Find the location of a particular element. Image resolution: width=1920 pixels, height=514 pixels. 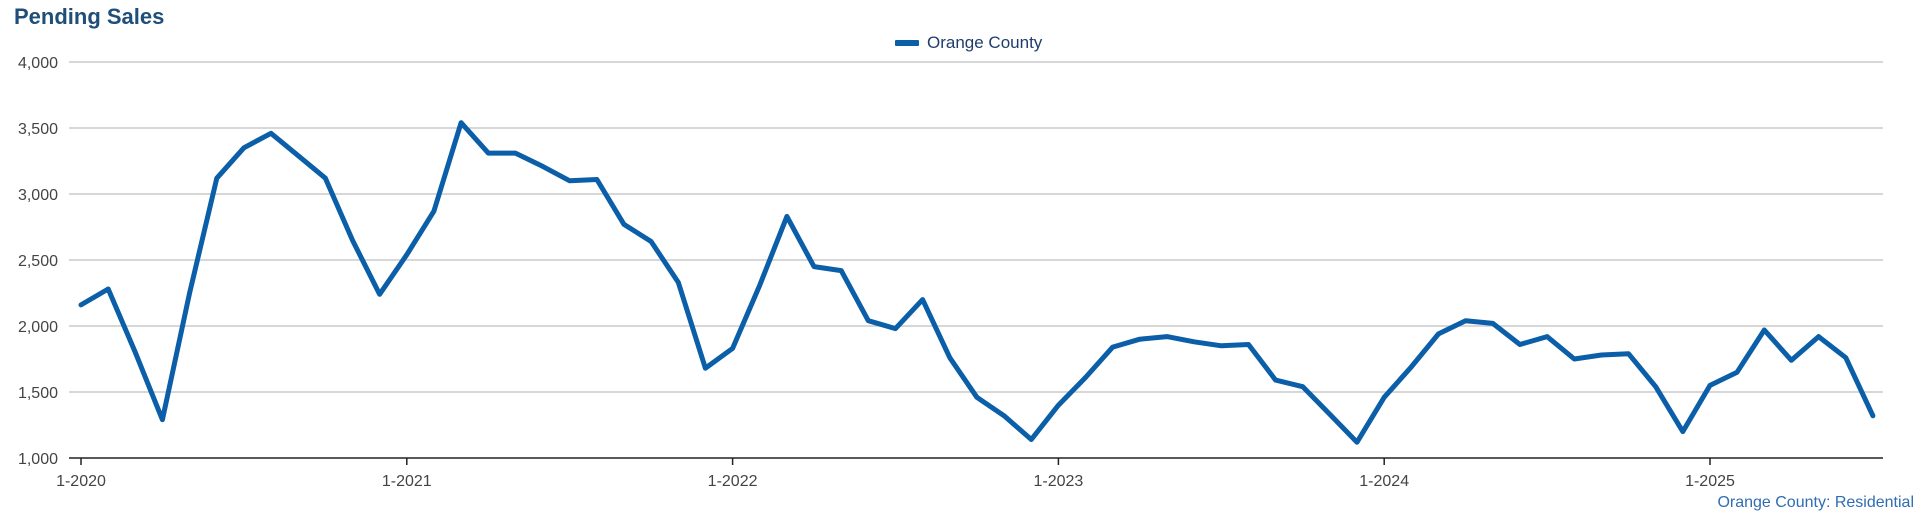

x-tick-label: 1-2020 is located at coordinates (81, 481).